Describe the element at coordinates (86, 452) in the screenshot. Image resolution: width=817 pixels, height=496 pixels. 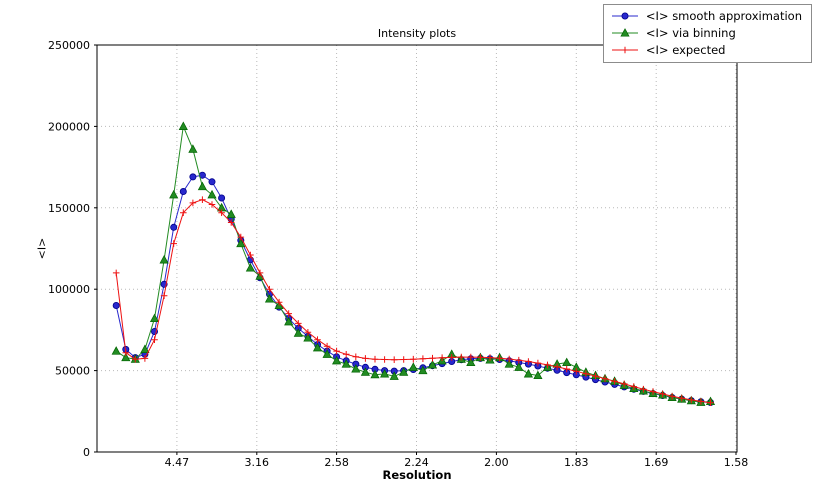
I see `svg-text: 0` at that location.